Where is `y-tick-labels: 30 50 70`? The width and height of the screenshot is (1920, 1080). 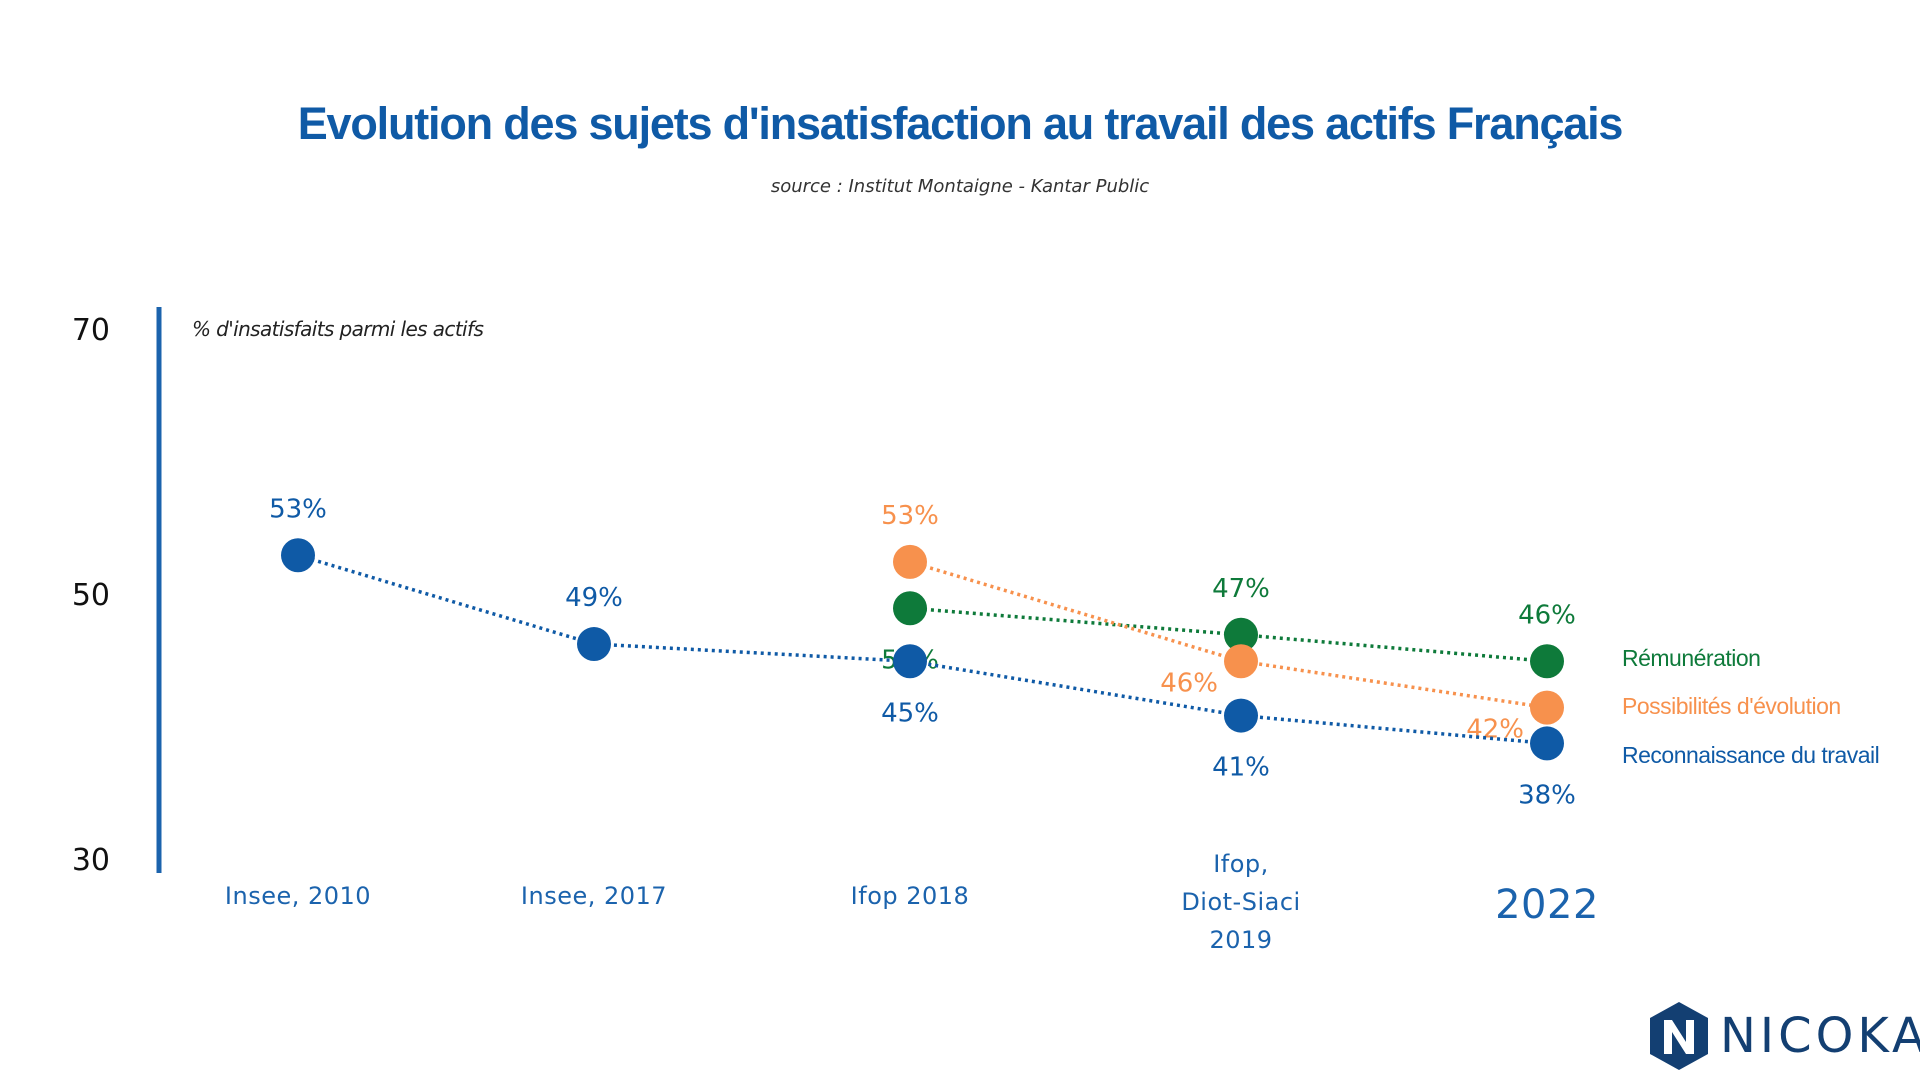 y-tick-labels: 30 50 70 is located at coordinates (91, 595).